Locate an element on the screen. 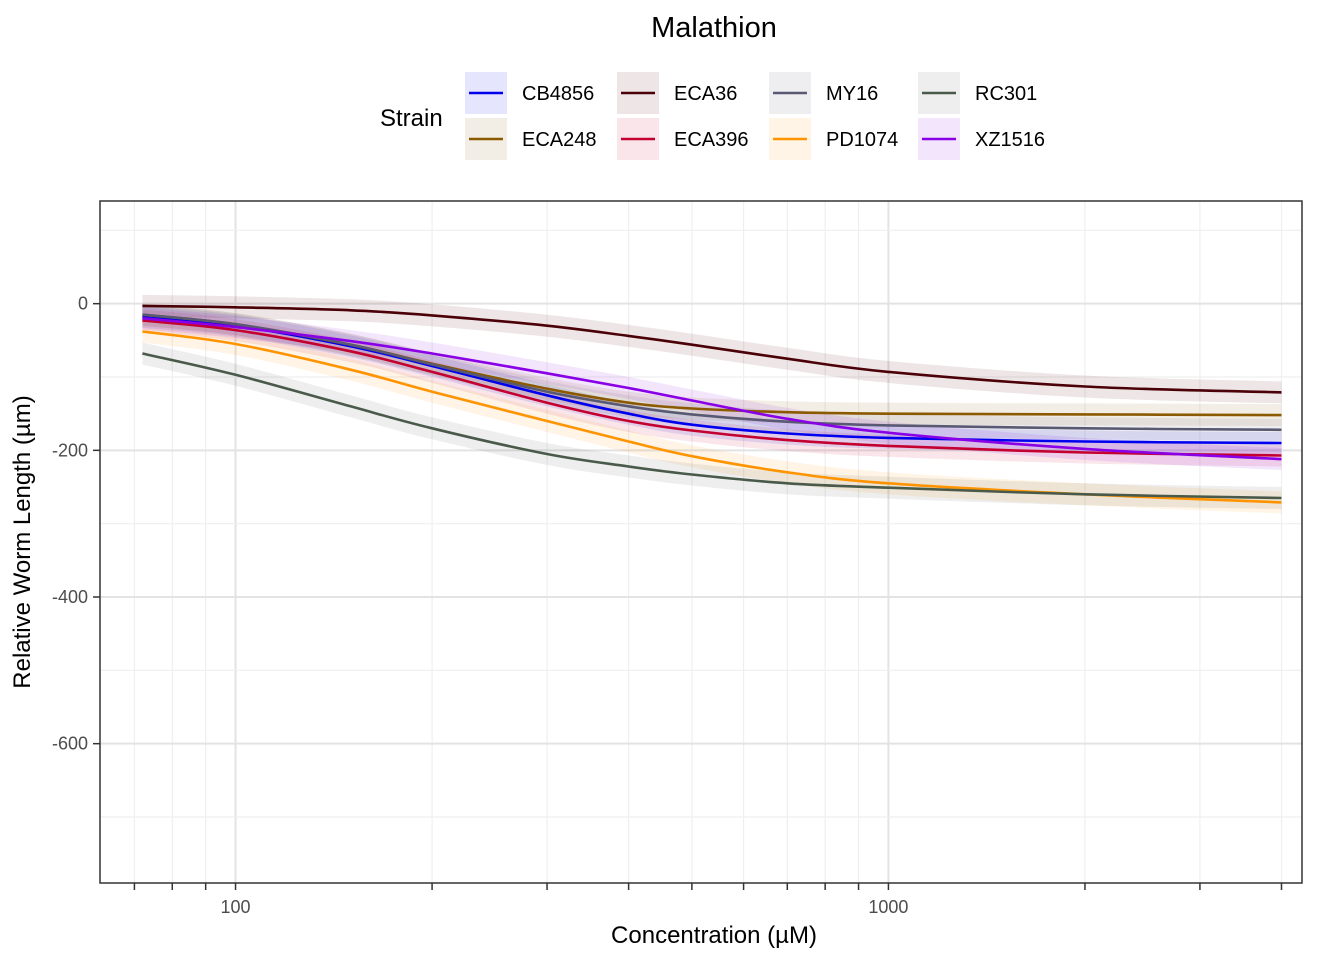 The width and height of the screenshot is (1344, 960). series-line-xz1516 is located at coordinates (712, 389).